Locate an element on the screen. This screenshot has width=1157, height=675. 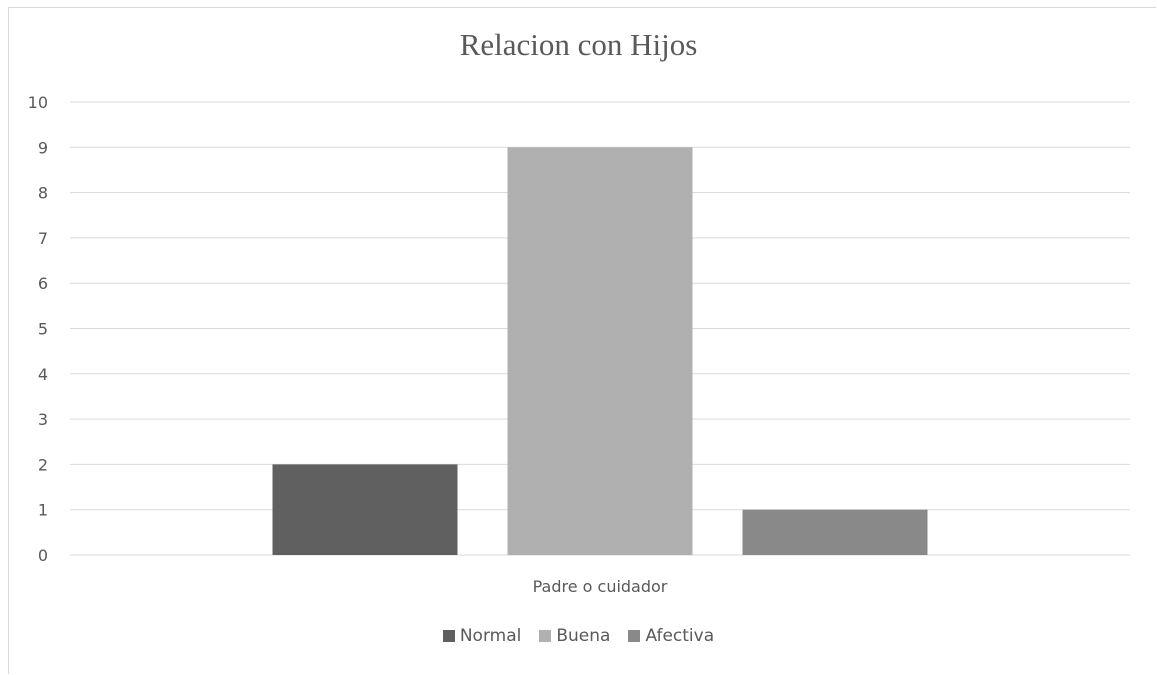
y-tick-label: 1 is located at coordinates (43, 510).